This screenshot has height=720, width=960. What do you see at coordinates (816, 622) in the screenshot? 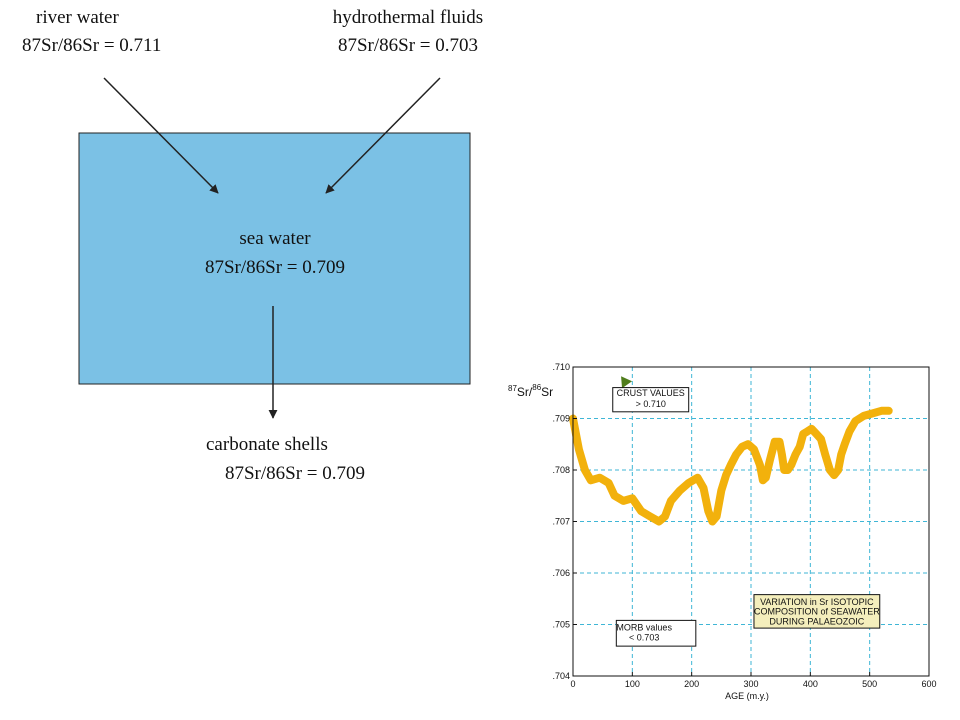
I see `variation-line-3: DURING PALAEOZOIC` at bounding box center [816, 622].